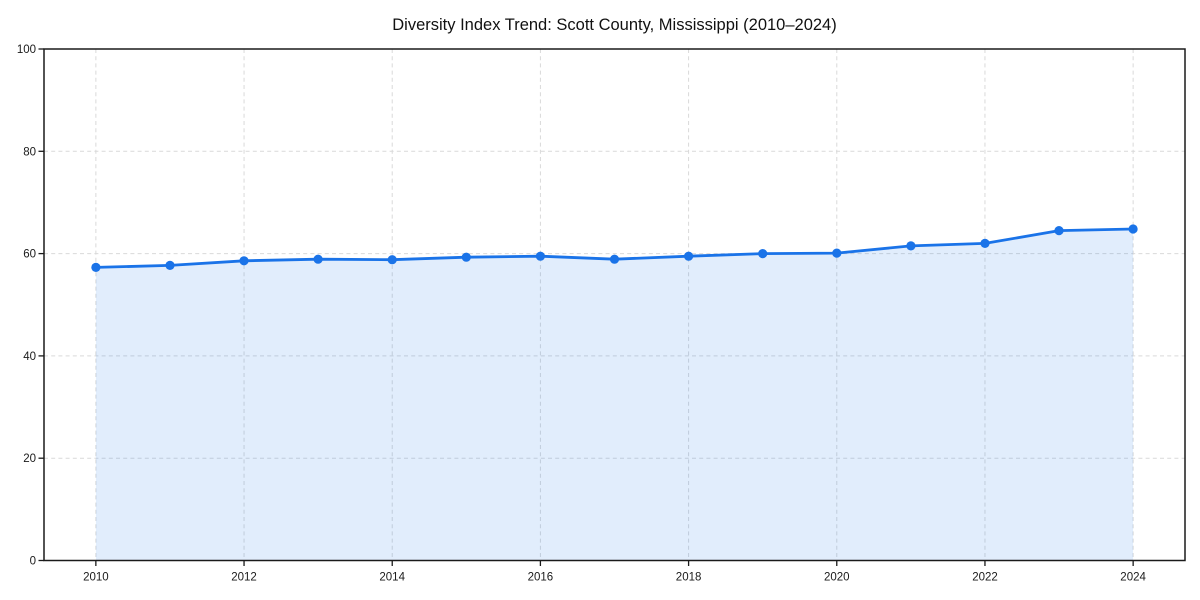 Image resolution: width=1200 pixels, height=600 pixels. I want to click on x-tick-label: 2024, so click(1133, 578).